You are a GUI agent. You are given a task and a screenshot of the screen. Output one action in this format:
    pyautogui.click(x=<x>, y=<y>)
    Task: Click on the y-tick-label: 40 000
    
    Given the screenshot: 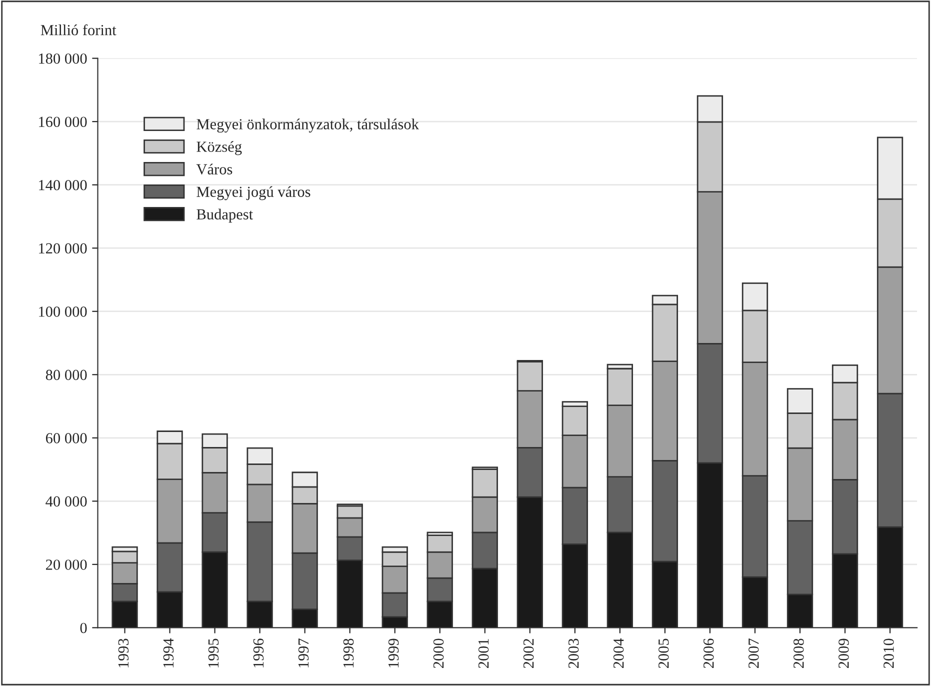 What is the action you would take?
    pyautogui.click(x=66, y=501)
    